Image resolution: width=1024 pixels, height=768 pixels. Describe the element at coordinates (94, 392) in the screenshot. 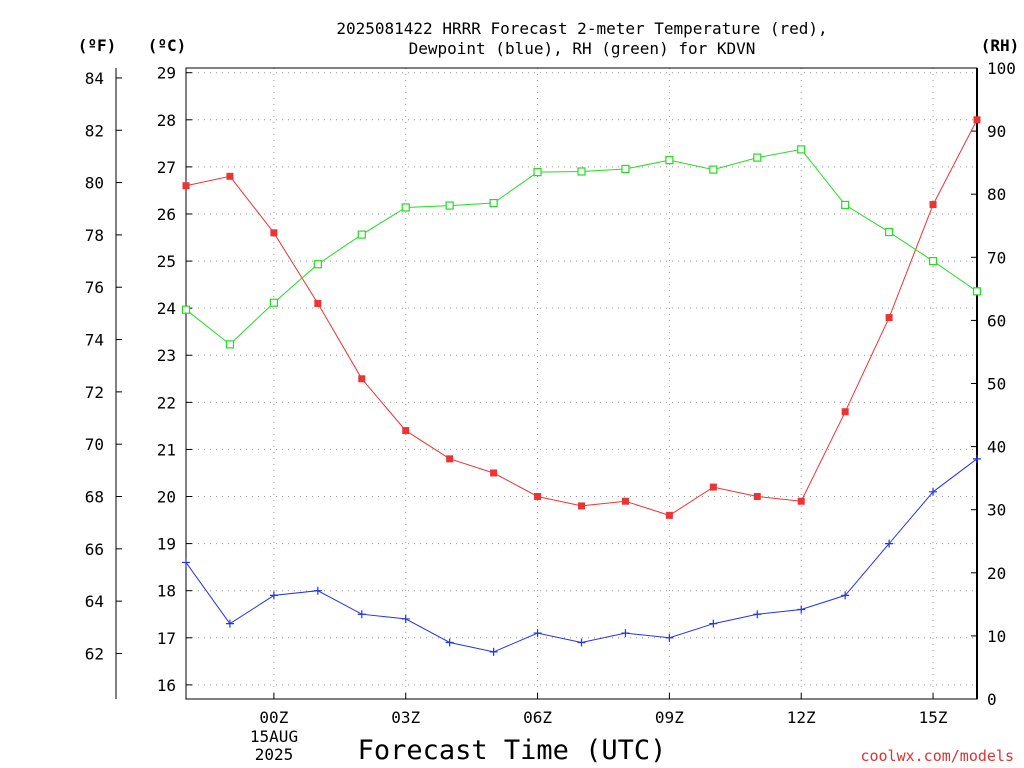

I see `fahrenheit-tick-label: 72` at that location.